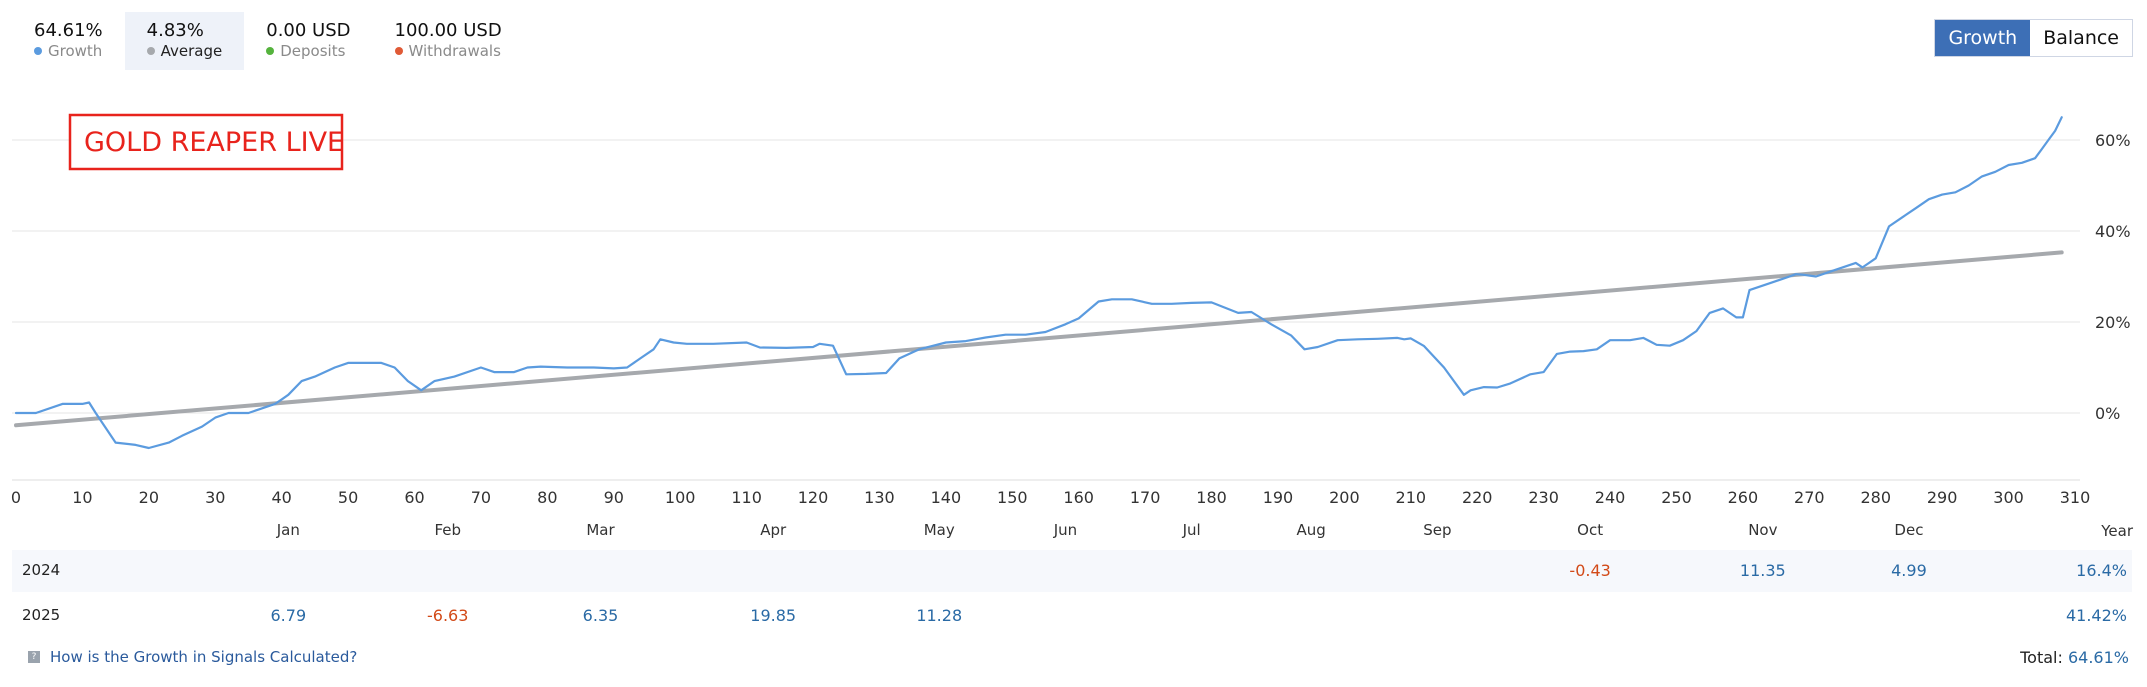 The width and height of the screenshot is (2147, 687). What do you see at coordinates (600, 615) in the screenshot?
I see `month-value: 6.35` at bounding box center [600, 615].